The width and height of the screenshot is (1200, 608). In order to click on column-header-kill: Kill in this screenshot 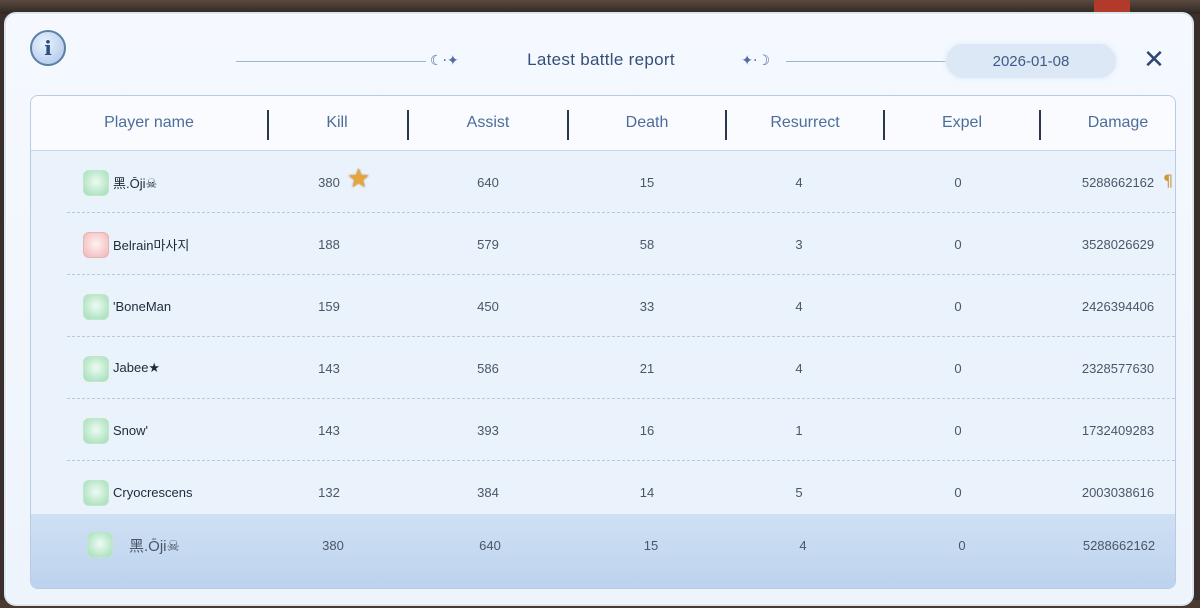, I will do `click(337, 122)`.